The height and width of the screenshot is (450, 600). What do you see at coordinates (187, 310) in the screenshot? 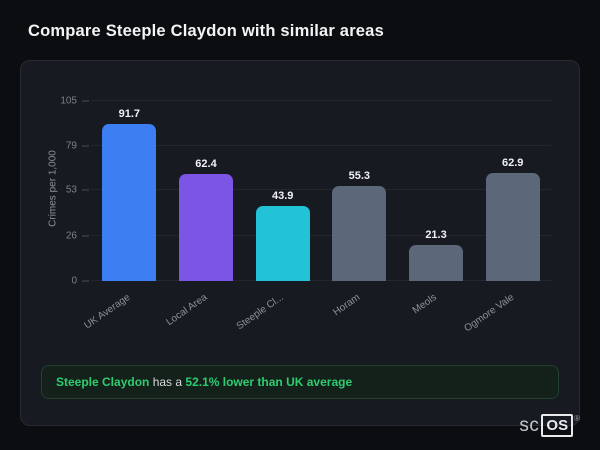
I see `x-tick-label: Local Area` at bounding box center [187, 310].